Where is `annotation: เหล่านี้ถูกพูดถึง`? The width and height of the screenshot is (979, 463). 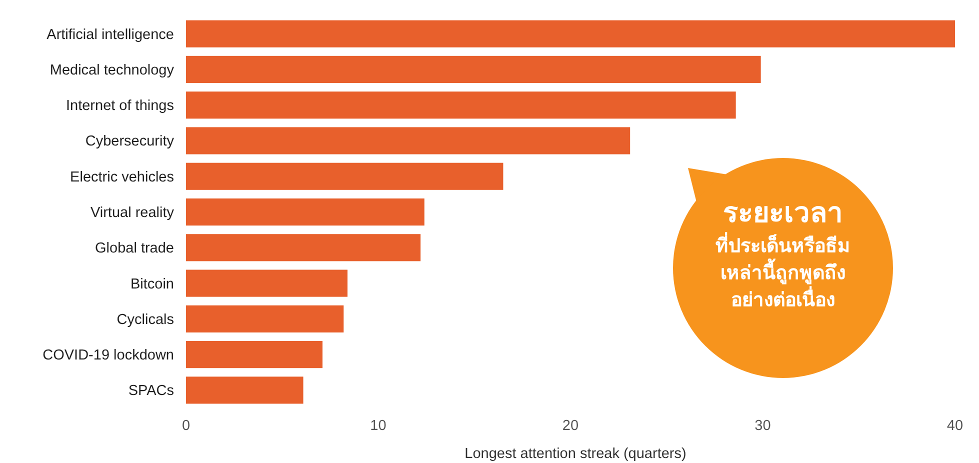
annotation: เหล่านี้ถูกพูดถึง is located at coordinates (783, 271).